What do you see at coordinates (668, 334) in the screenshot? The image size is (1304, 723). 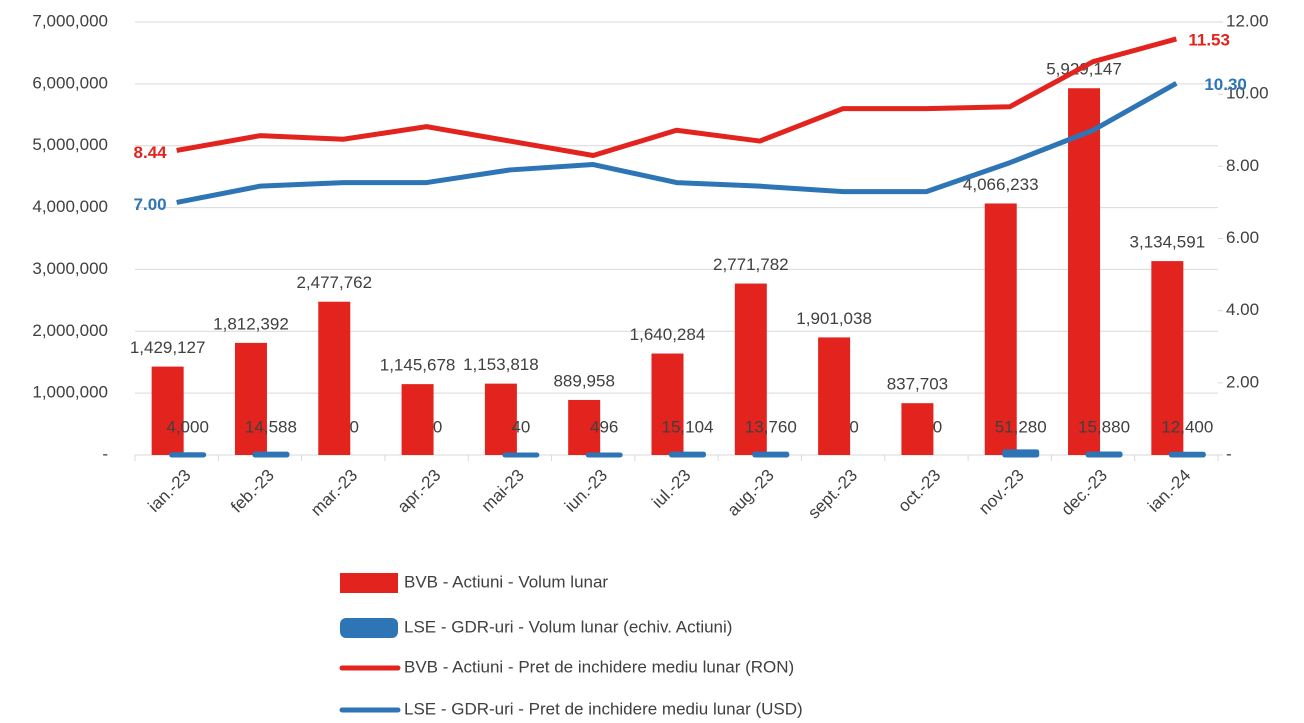 I see `data-label: 1,640,284` at bounding box center [668, 334].